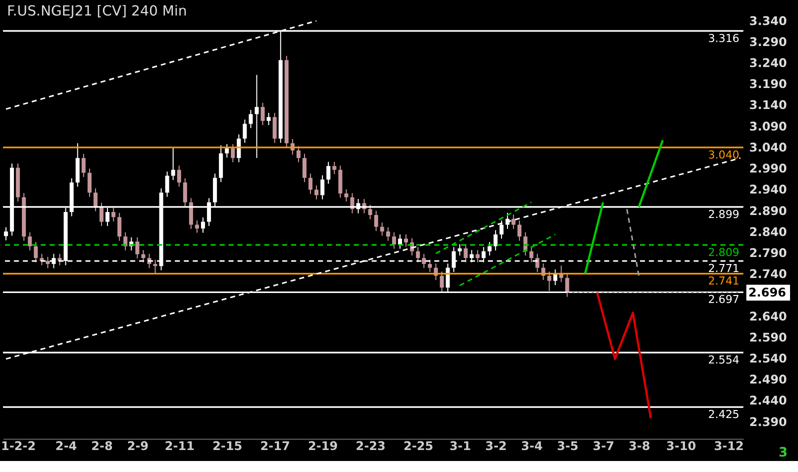 The width and height of the screenshot is (798, 472). I want to click on y-tick-label: 2.540, so click(768, 358).